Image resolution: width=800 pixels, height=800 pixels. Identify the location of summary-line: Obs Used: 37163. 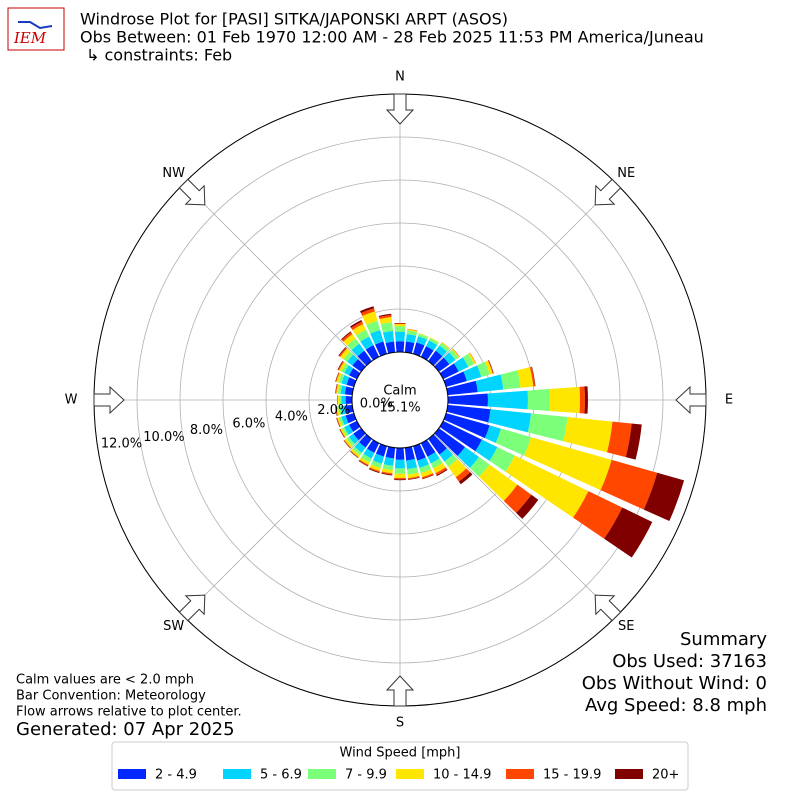
(689, 661).